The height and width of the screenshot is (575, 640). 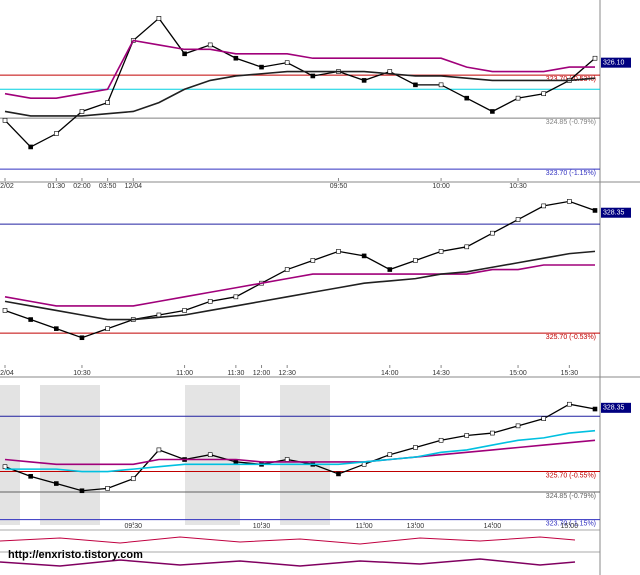 I want to click on x-tick-label: 14:30, so click(x=441, y=373).